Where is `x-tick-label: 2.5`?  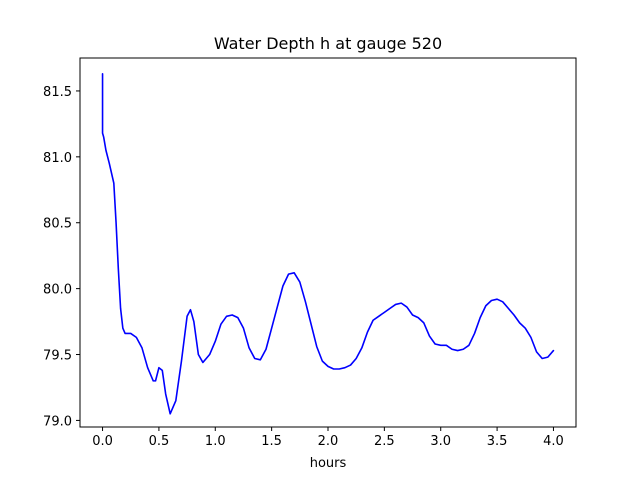 x-tick-label: 2.5 is located at coordinates (384, 441).